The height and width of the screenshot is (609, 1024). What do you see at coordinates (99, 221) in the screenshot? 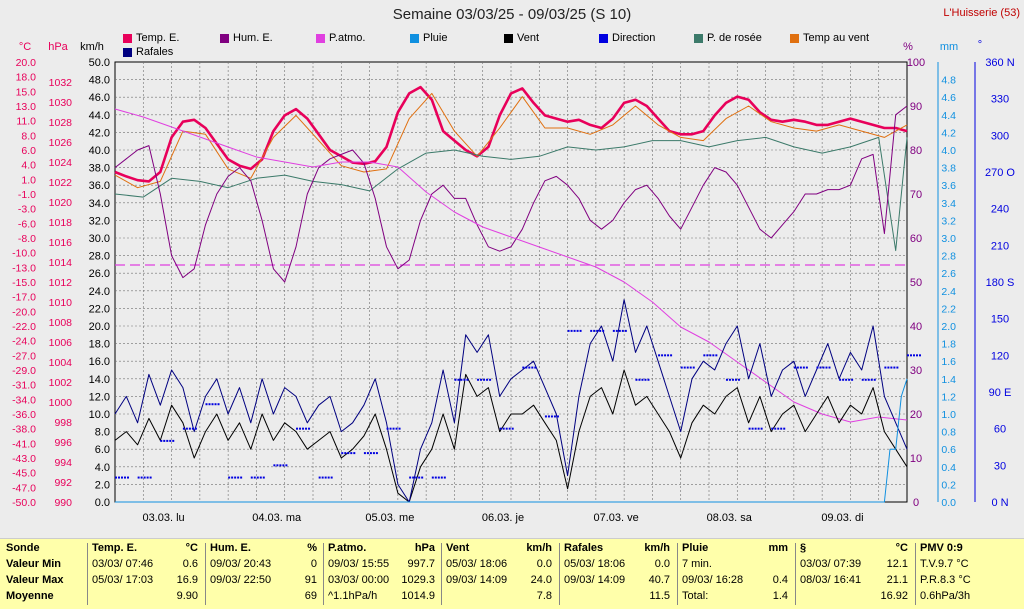
I see `wind-tick-label: 32.0` at bounding box center [99, 221].